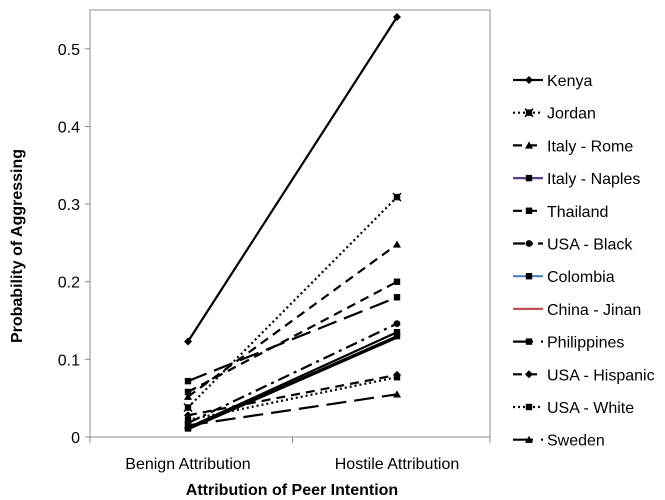 The width and height of the screenshot is (665, 500). I want to click on y-tick-label: 0.3, so click(69, 205).